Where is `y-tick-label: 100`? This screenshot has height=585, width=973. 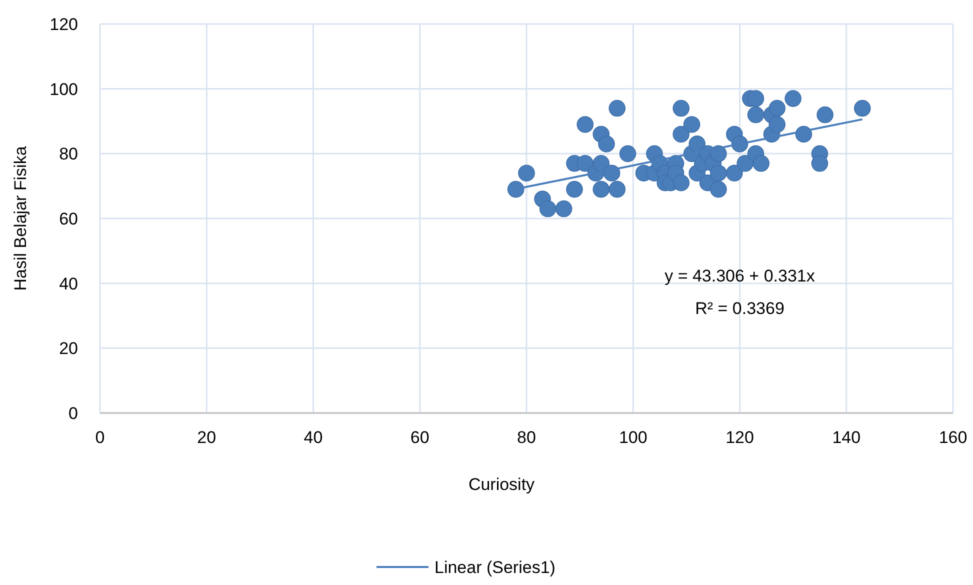 y-tick-label: 100 is located at coordinates (64, 89).